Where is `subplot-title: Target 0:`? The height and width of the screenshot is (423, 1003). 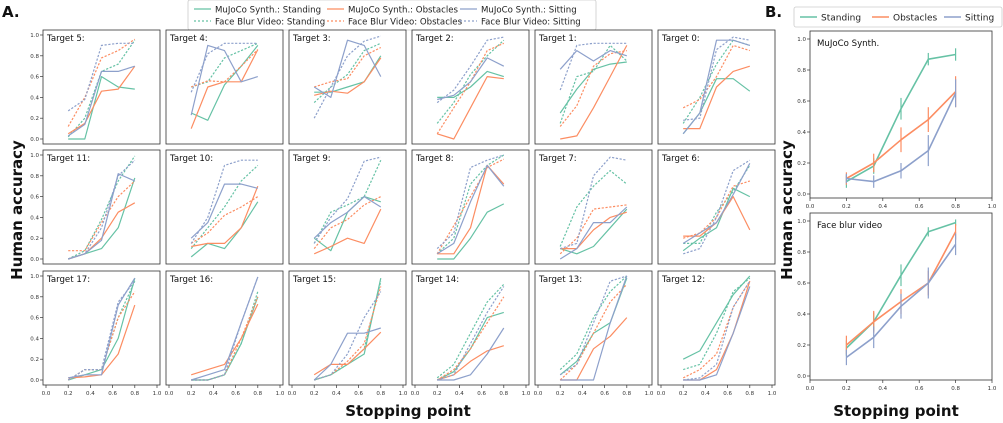
subplot-title: Target 0: is located at coordinates (680, 39).